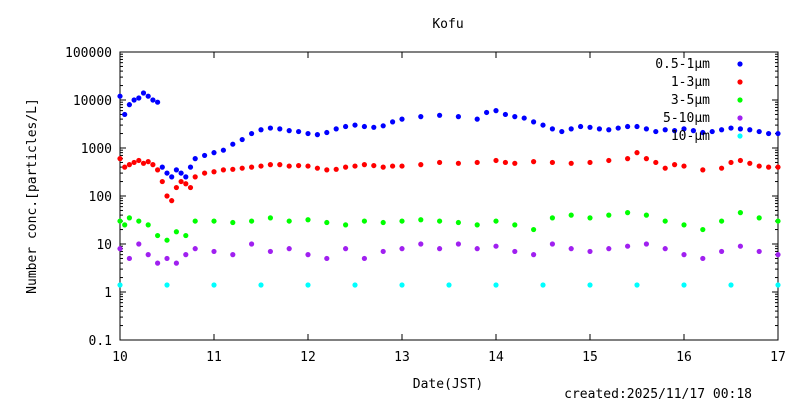  What do you see at coordinates (686, 118) in the screenshot?
I see `legend-label: 5-10μm` at bounding box center [686, 118].